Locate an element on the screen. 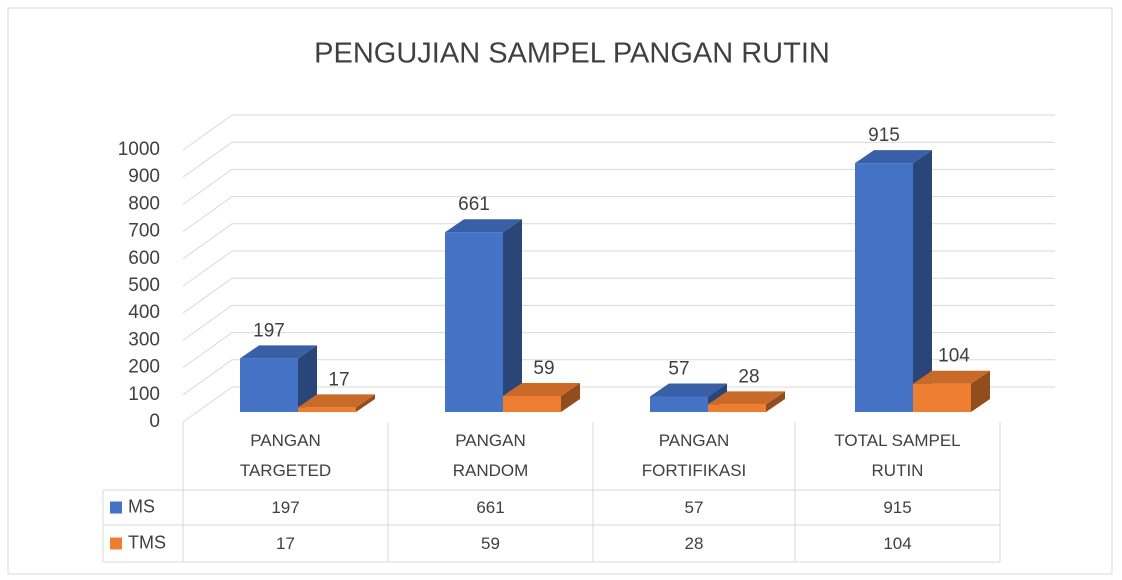 This screenshot has height=580, width=1122. data-label: 661 is located at coordinates (474, 204).